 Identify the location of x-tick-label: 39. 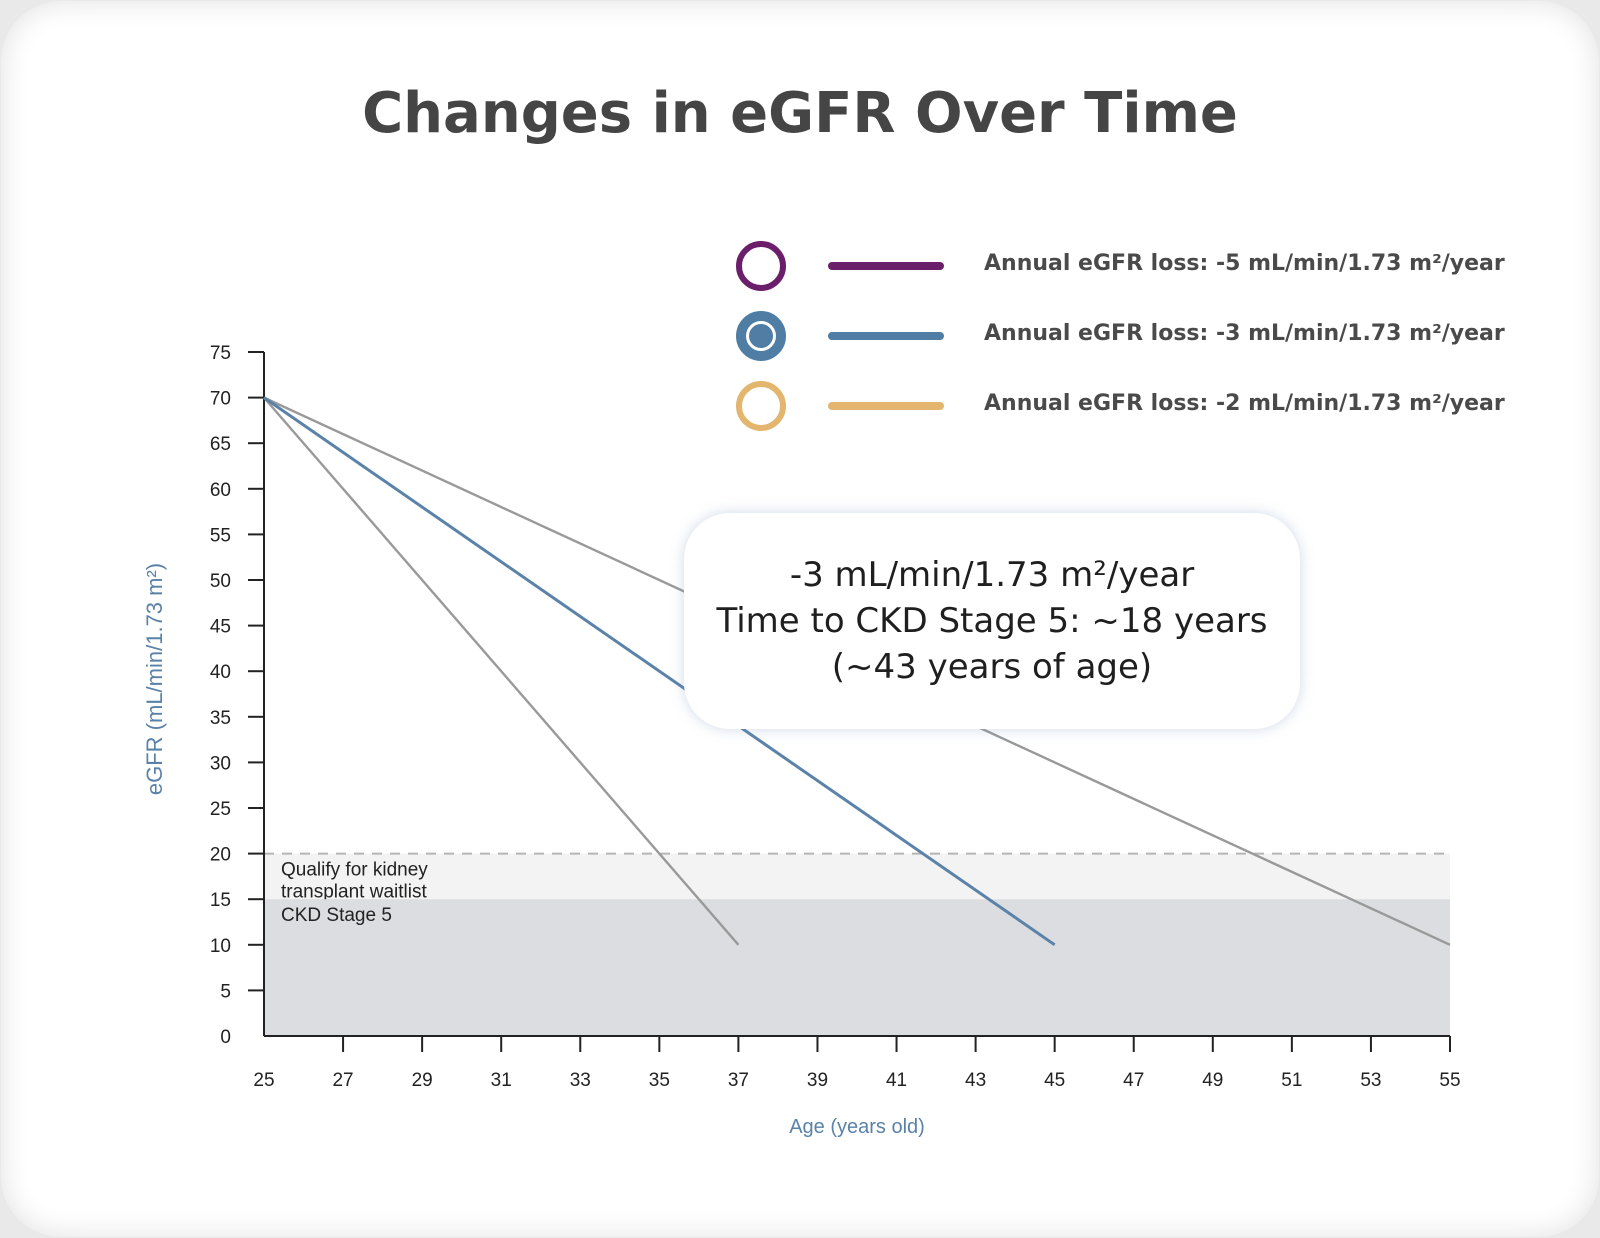
(817, 1080).